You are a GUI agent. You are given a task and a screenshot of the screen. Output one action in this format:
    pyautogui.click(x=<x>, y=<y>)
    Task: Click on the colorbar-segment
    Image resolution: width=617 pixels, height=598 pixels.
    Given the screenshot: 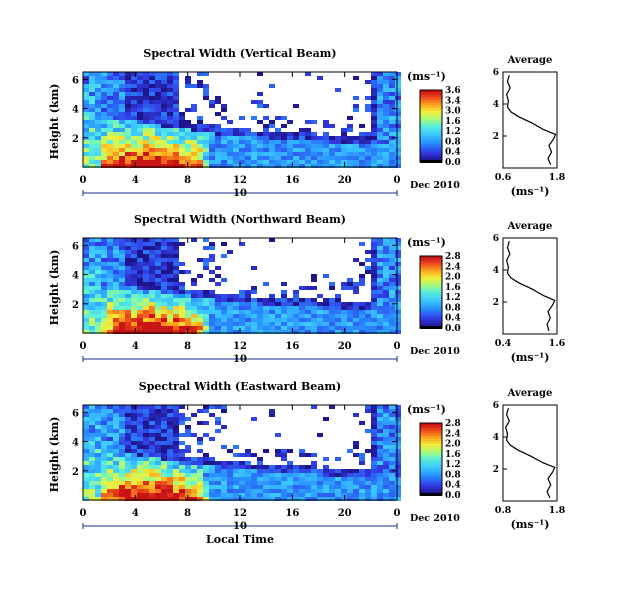 What is the action you would take?
    pyautogui.click(x=431, y=481)
    